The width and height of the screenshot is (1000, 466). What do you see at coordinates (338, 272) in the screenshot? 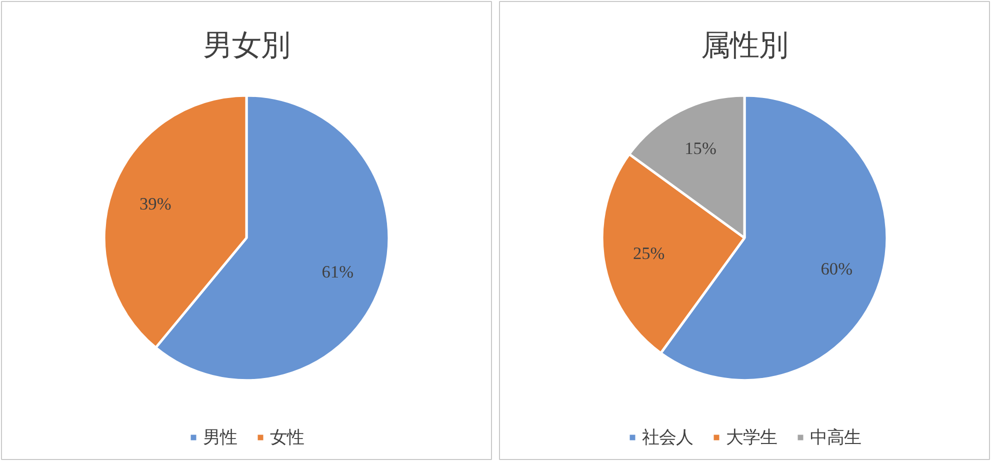
I see `data-label: 61%` at bounding box center [338, 272].